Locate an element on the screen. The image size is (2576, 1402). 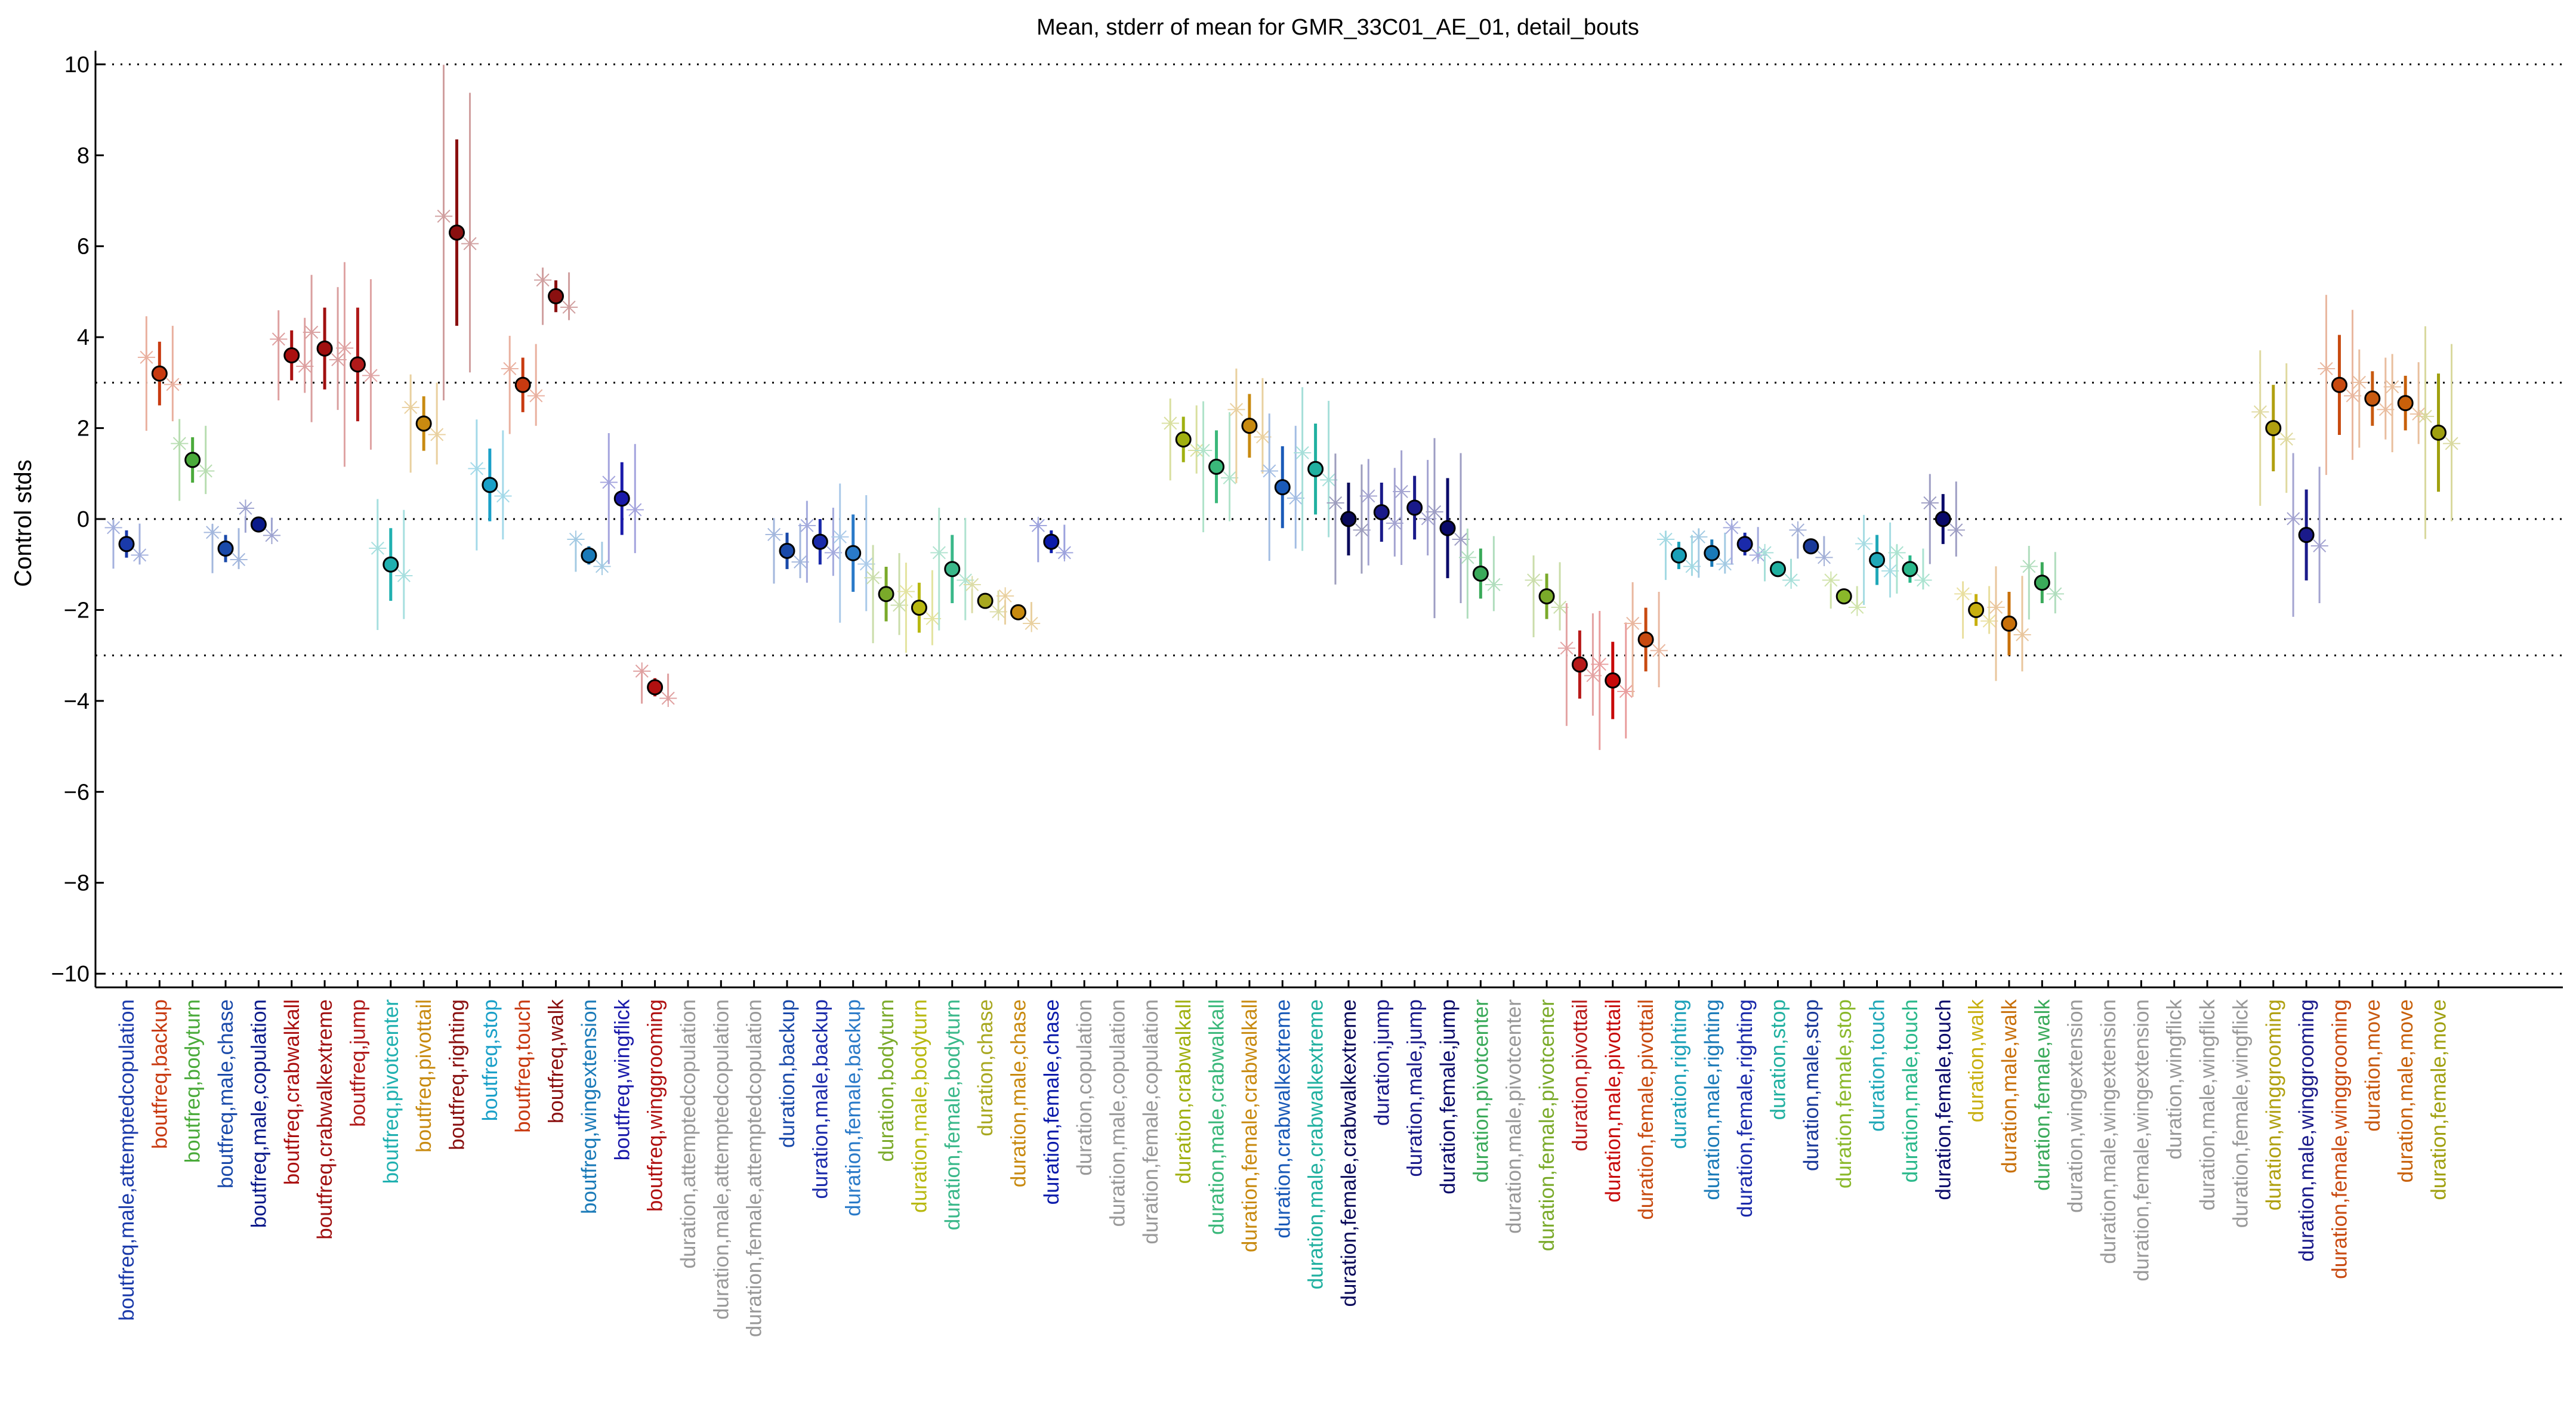
x-tick-label: duration,righting is located at coordinates (1679, 1074).